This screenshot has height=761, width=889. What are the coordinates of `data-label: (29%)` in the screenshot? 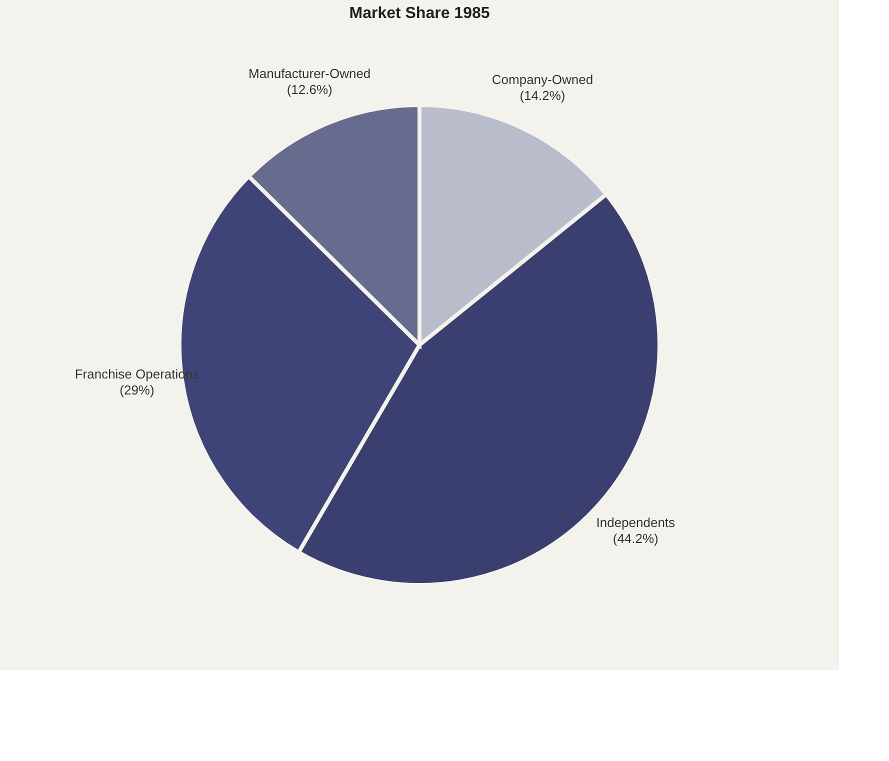 It's located at (137, 390).